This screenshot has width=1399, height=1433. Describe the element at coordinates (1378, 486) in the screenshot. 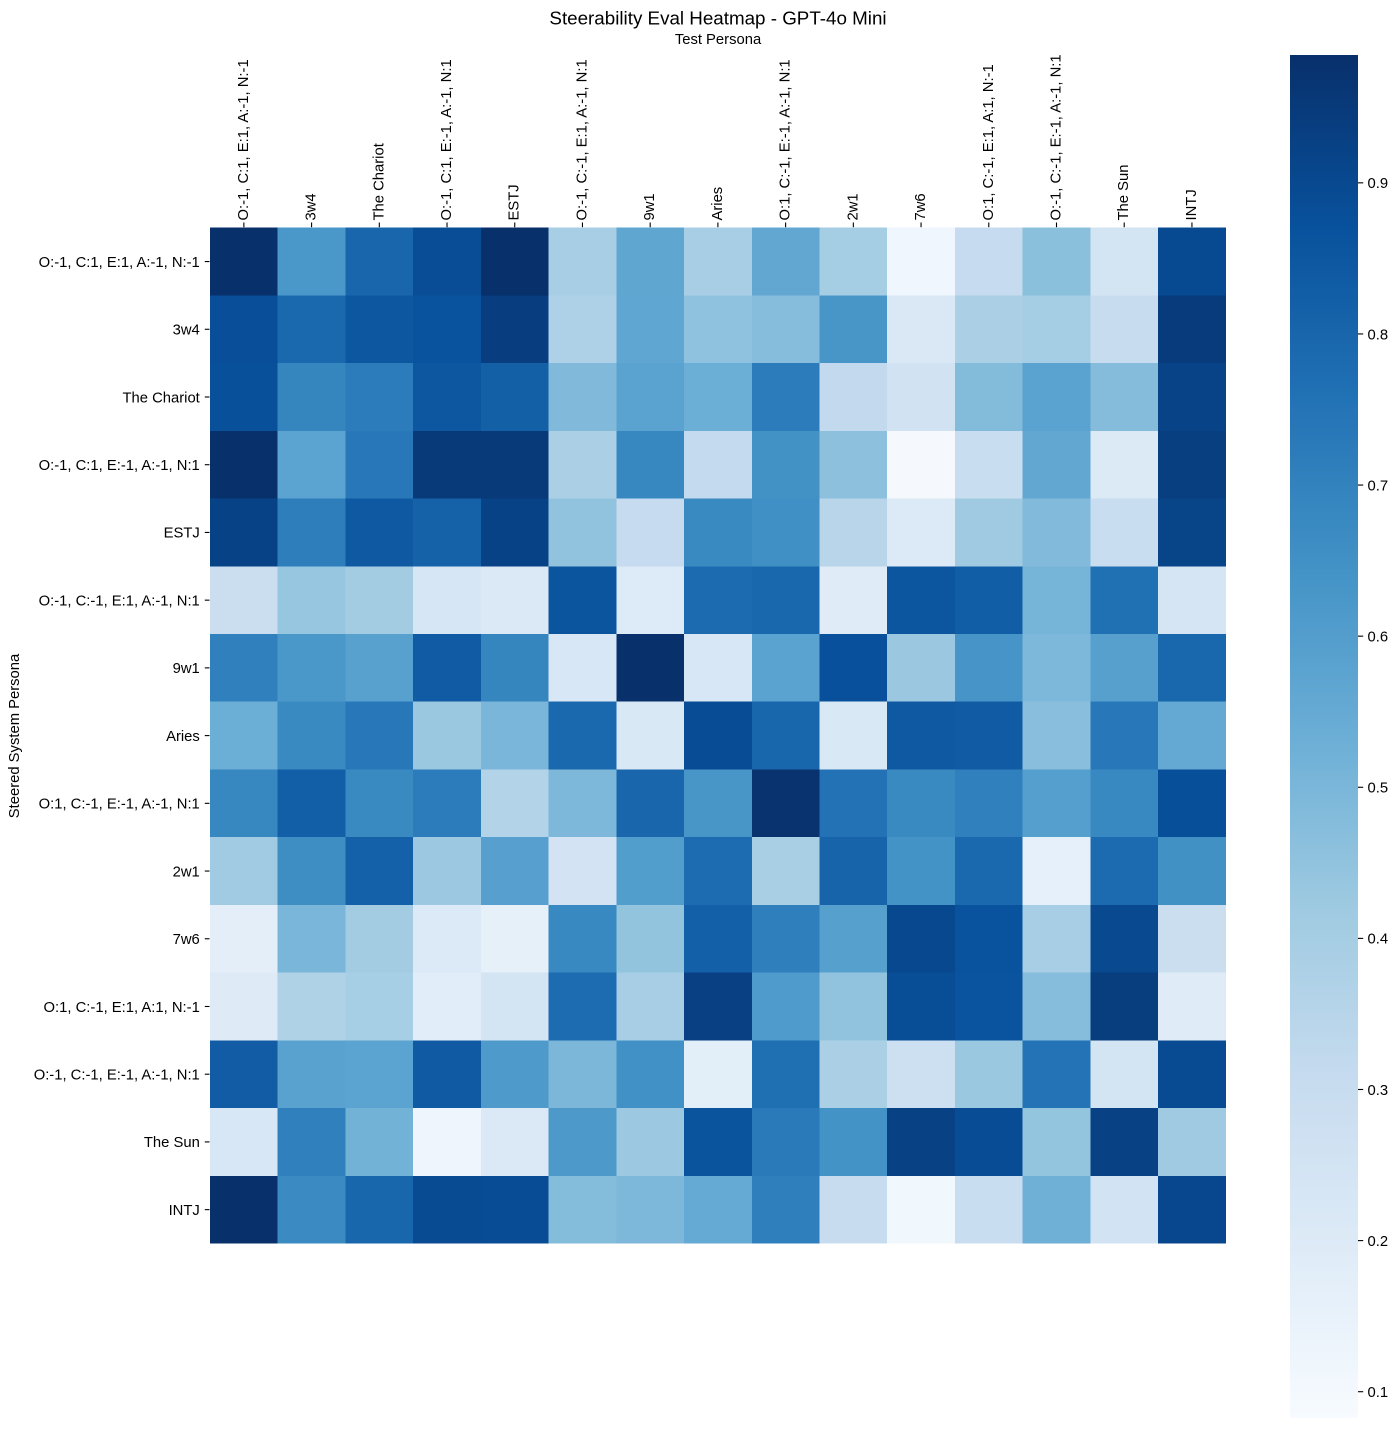

I see `svg-text: 0.7` at that location.